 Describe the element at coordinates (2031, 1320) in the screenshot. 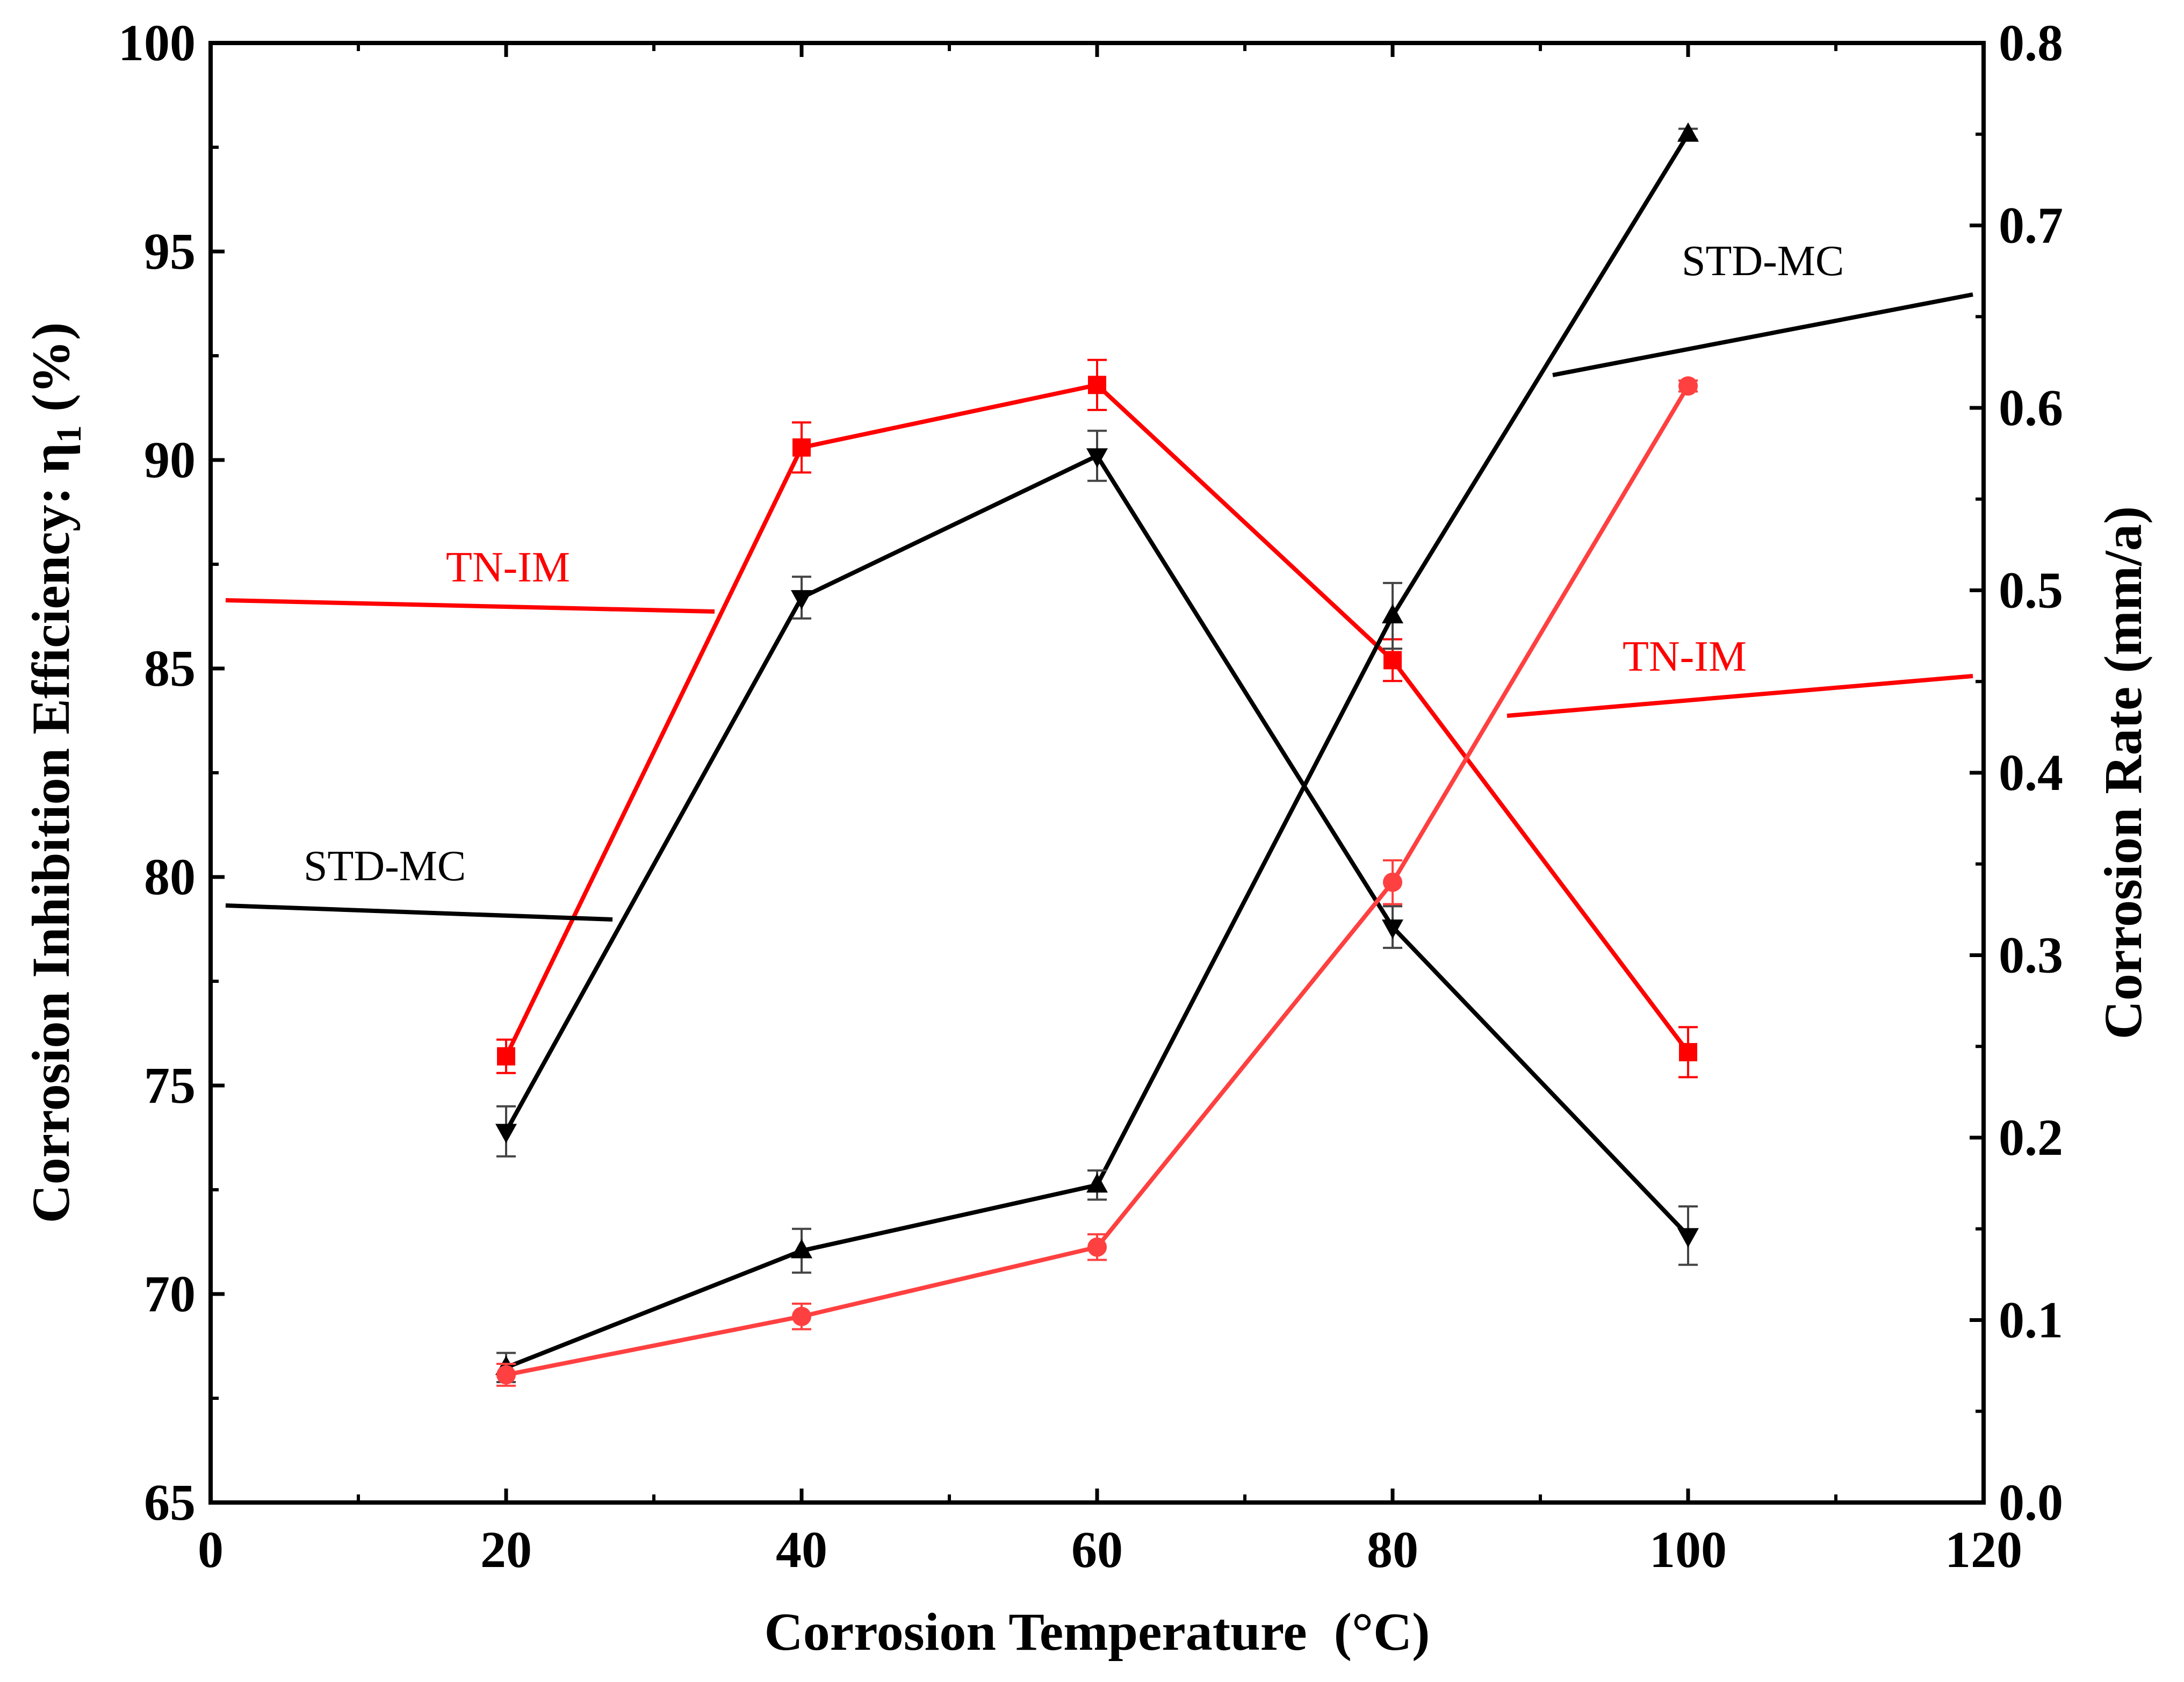

I see `y-right-tick-label: 0.1` at that location.